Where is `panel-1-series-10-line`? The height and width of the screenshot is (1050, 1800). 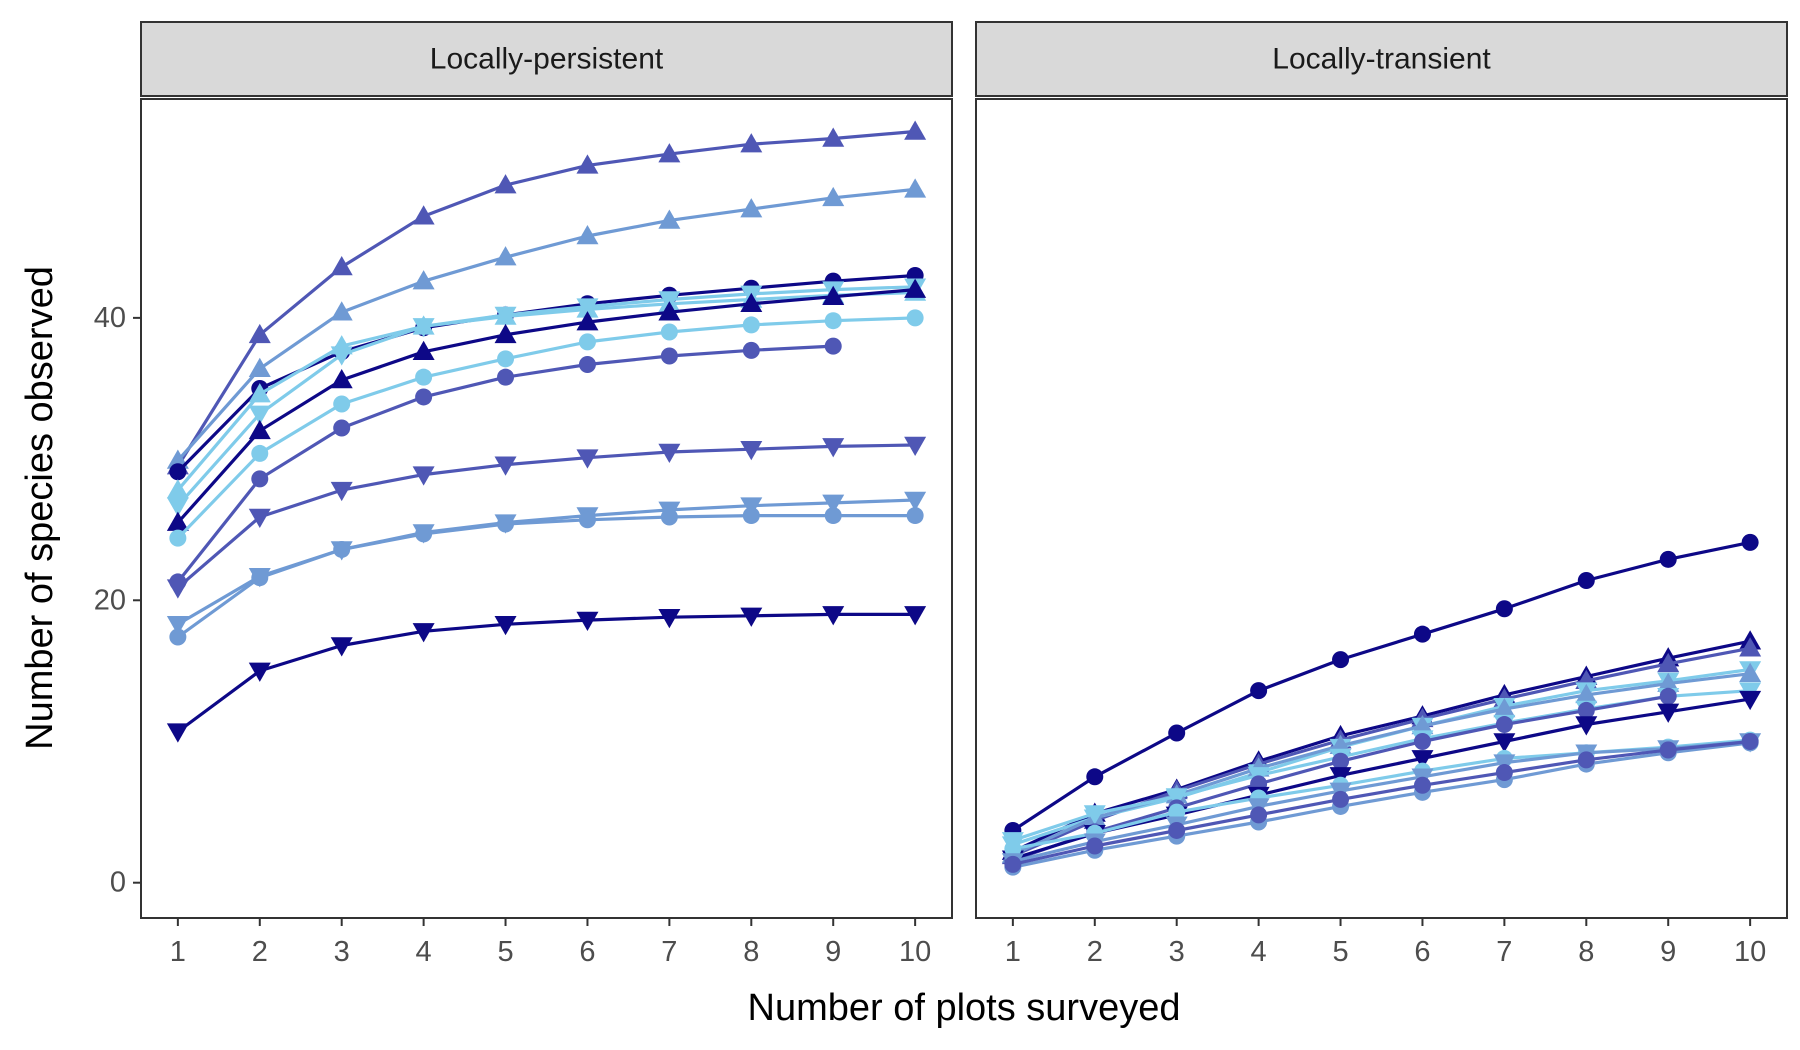
panel-1-series-10-line is located at coordinates (546, 562).